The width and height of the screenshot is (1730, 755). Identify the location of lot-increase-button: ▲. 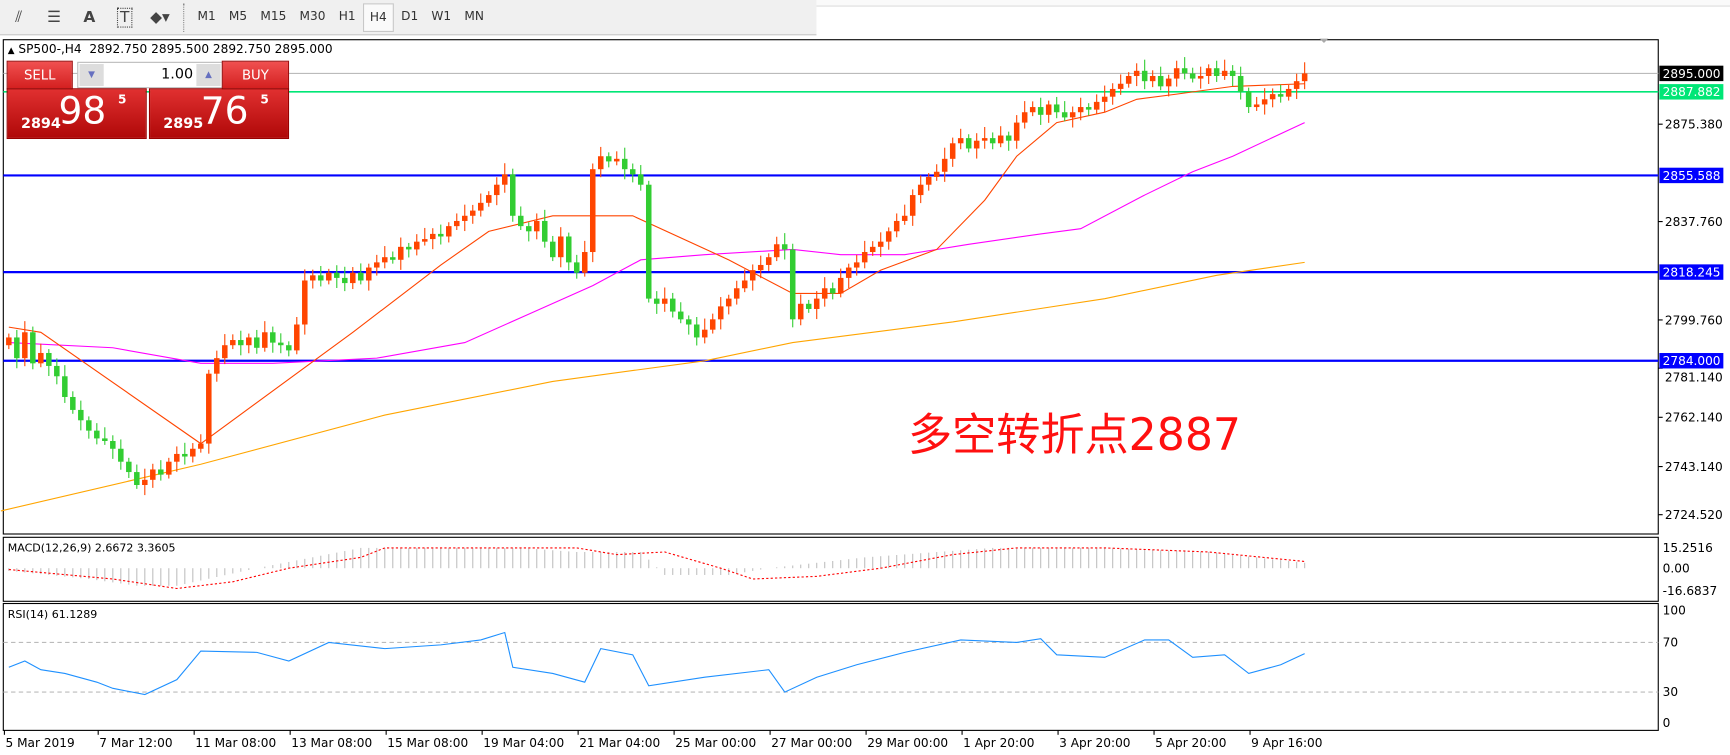
(208, 75).